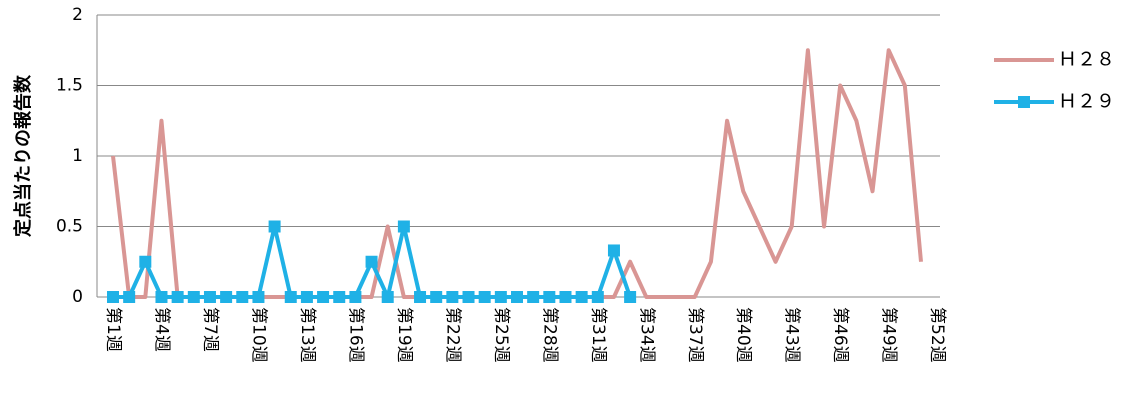 The width and height of the screenshot is (1130, 404). What do you see at coordinates (1086, 60) in the screenshot?
I see `legend-label: Ｈ２８` at bounding box center [1086, 60].